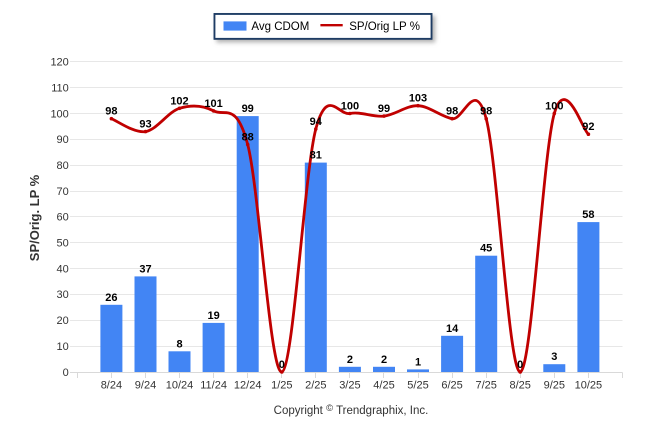 The width and height of the screenshot is (646, 434). I want to click on svg-text: Avg CDOM, so click(280, 27).